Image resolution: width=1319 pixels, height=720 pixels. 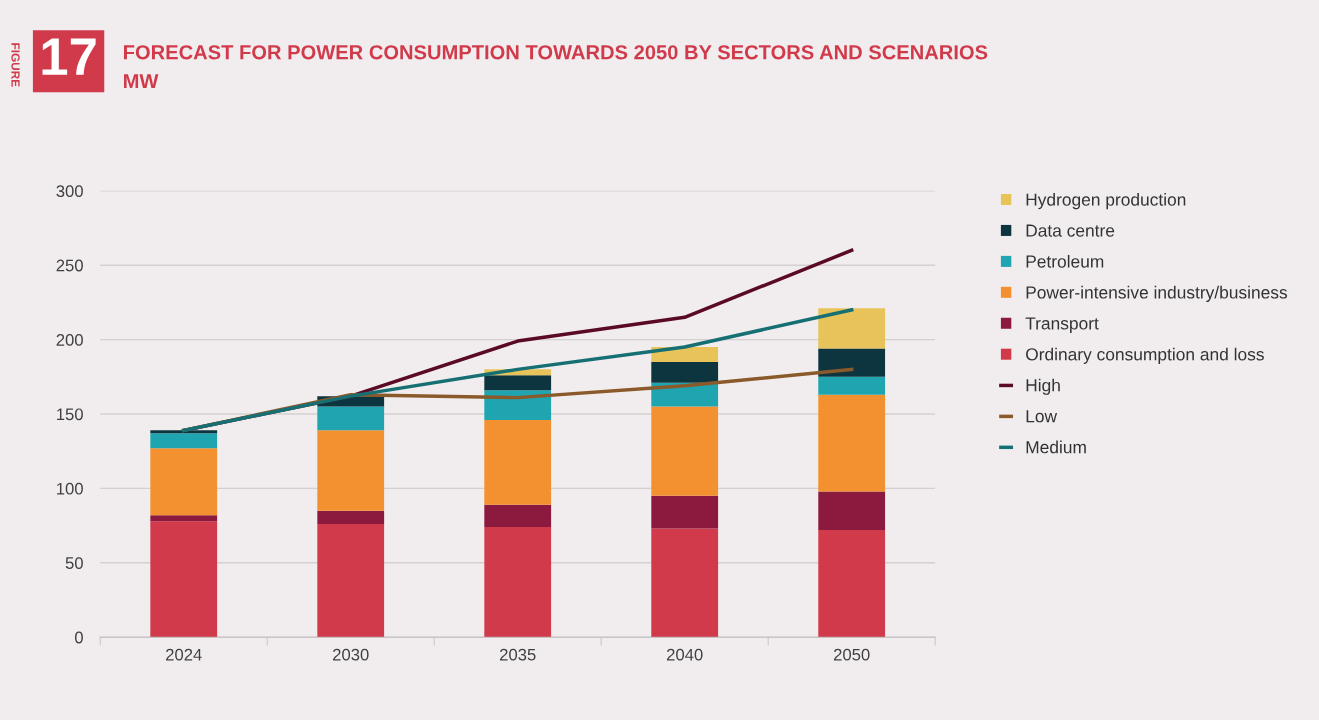 What do you see at coordinates (69, 265) in the screenshot?
I see `y-tick-label: 250` at bounding box center [69, 265].